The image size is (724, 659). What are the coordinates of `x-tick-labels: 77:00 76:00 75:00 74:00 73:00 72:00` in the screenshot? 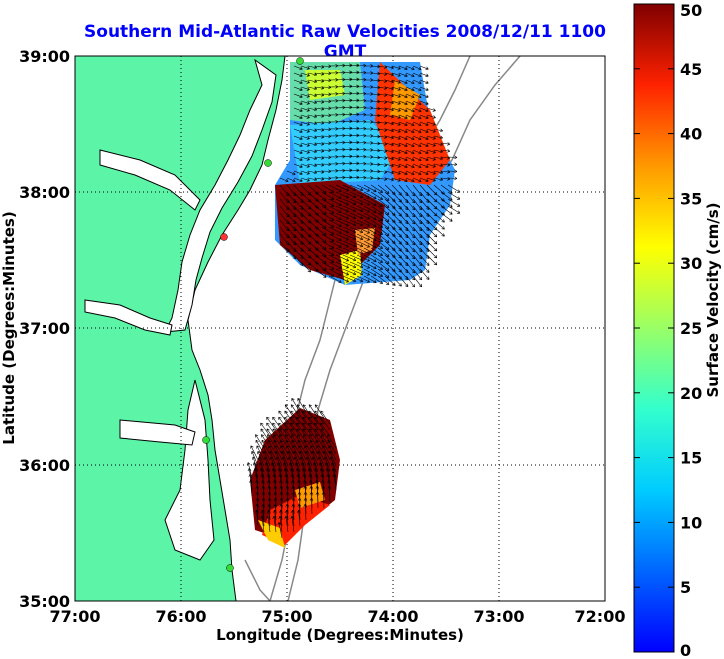 It's located at (338, 616).